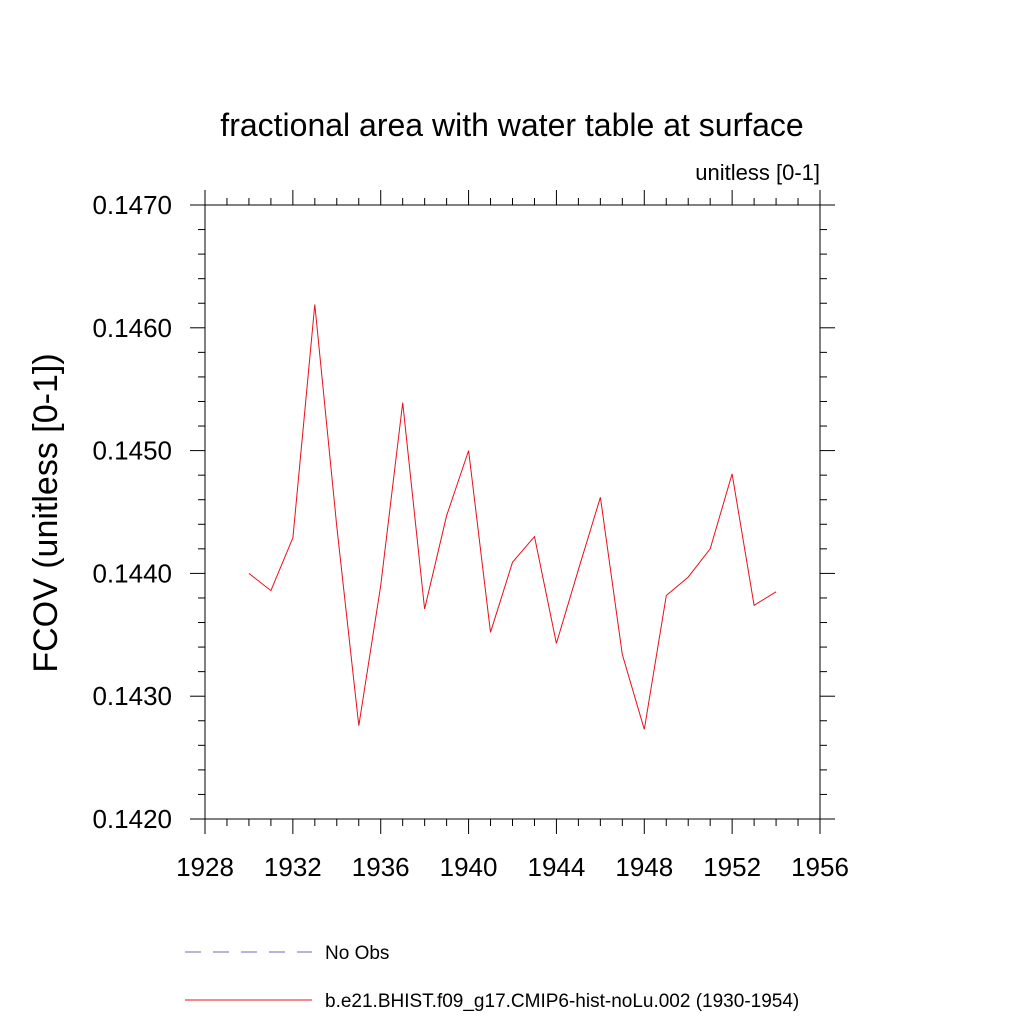 This screenshot has height=1024, width=1024. What do you see at coordinates (381, 867) in the screenshot?
I see `x-tick-label: 1936` at bounding box center [381, 867].